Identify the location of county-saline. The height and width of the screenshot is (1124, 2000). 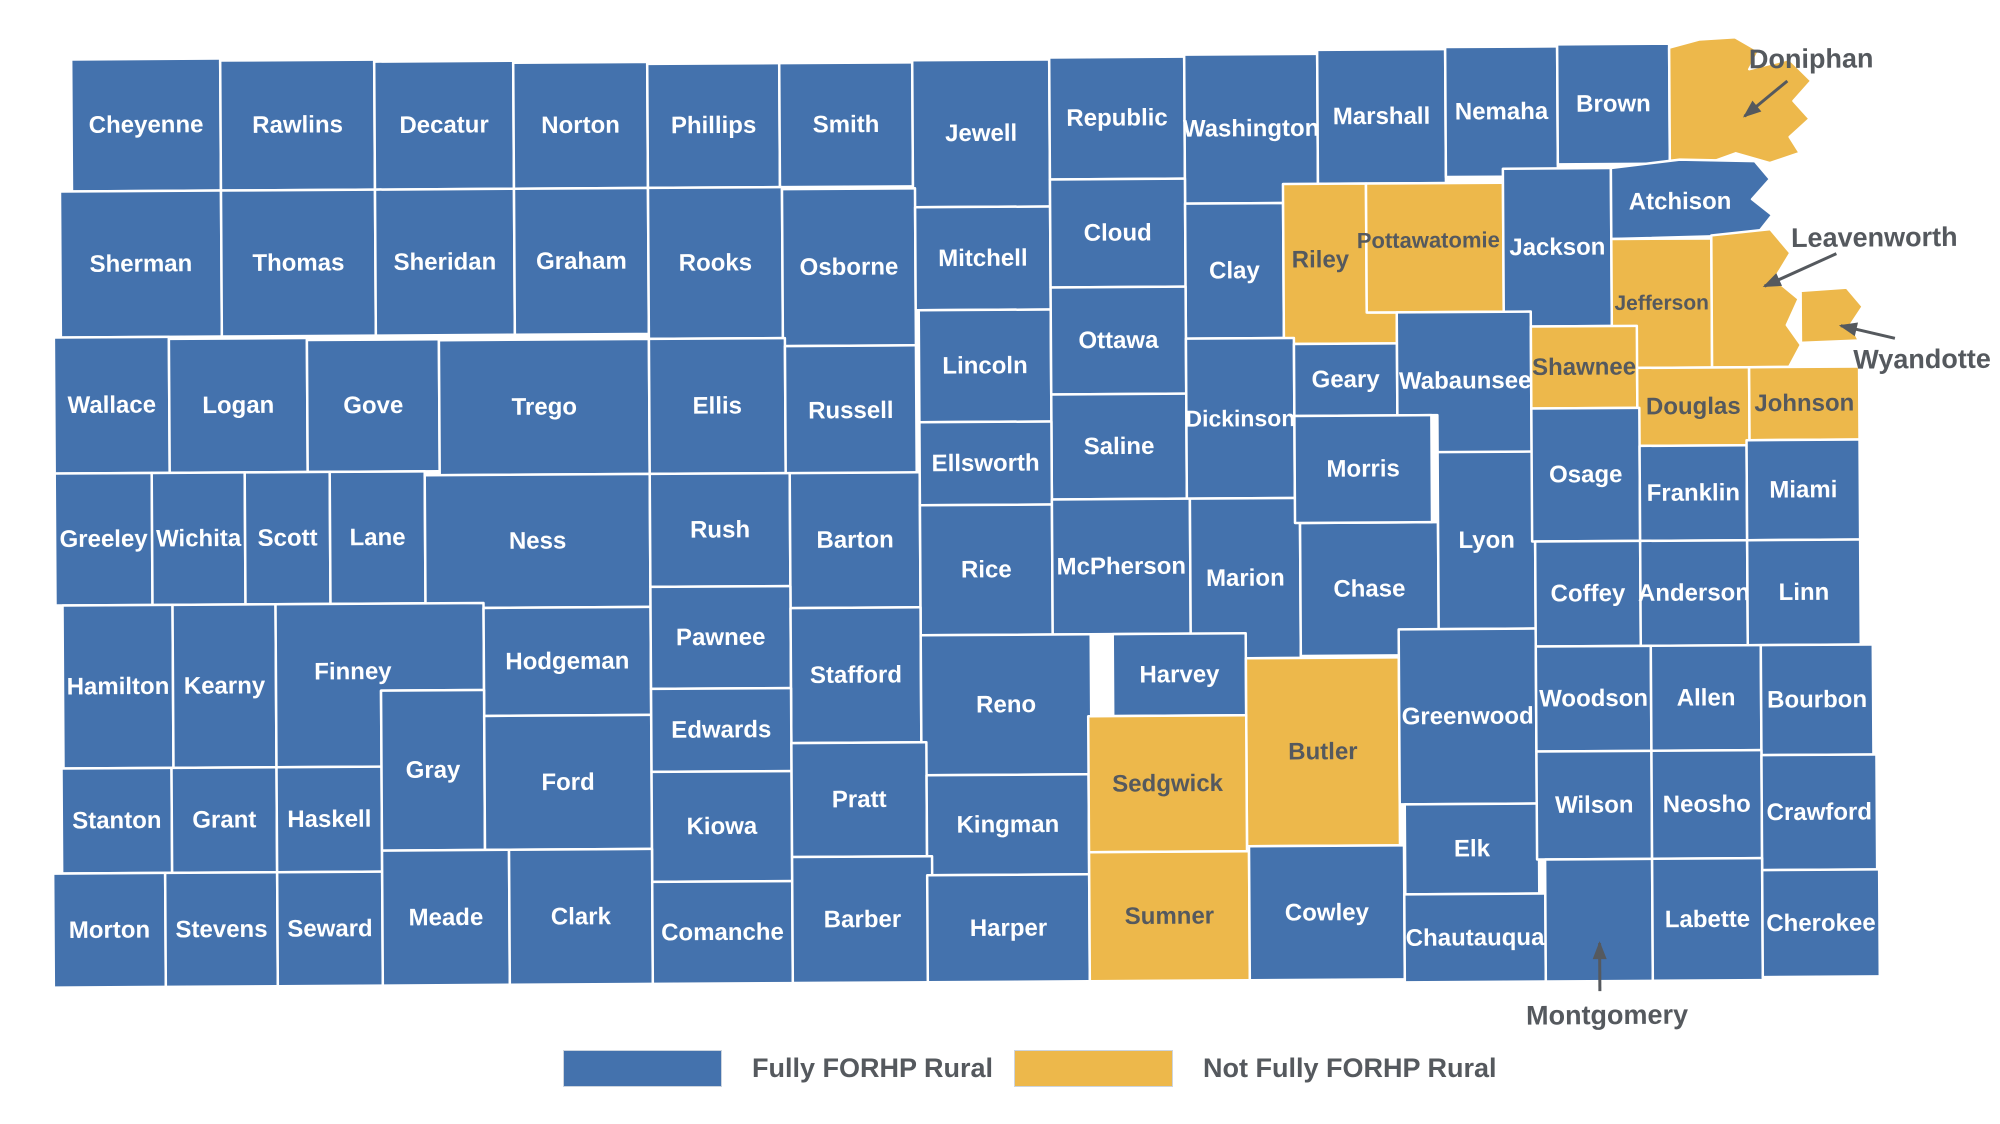
(1119, 446).